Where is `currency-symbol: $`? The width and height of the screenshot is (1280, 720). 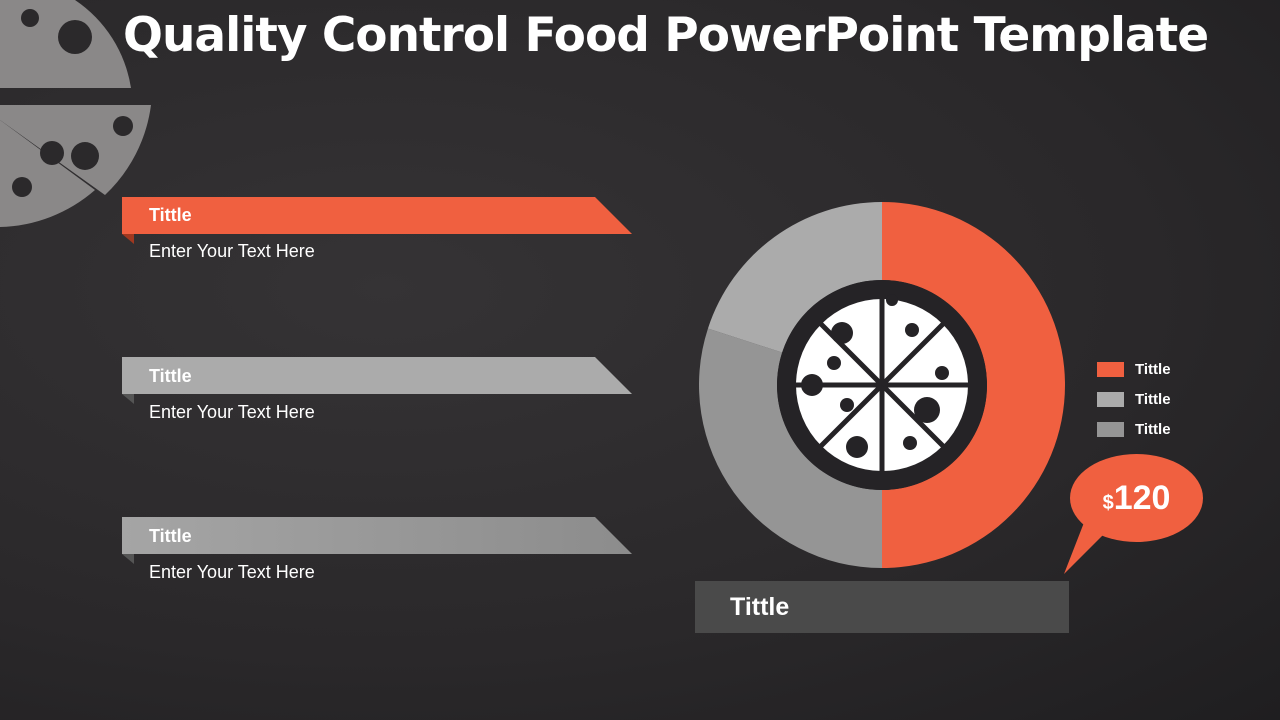 currency-symbol: $ is located at coordinates (1108, 502).